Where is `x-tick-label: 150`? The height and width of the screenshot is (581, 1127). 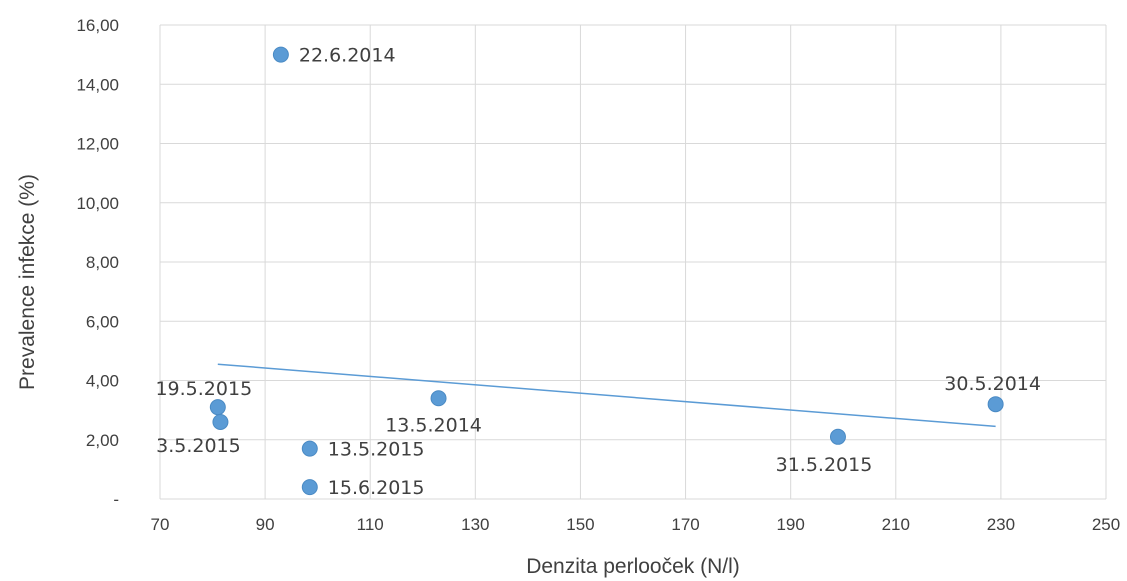 x-tick-label: 150 is located at coordinates (580, 524).